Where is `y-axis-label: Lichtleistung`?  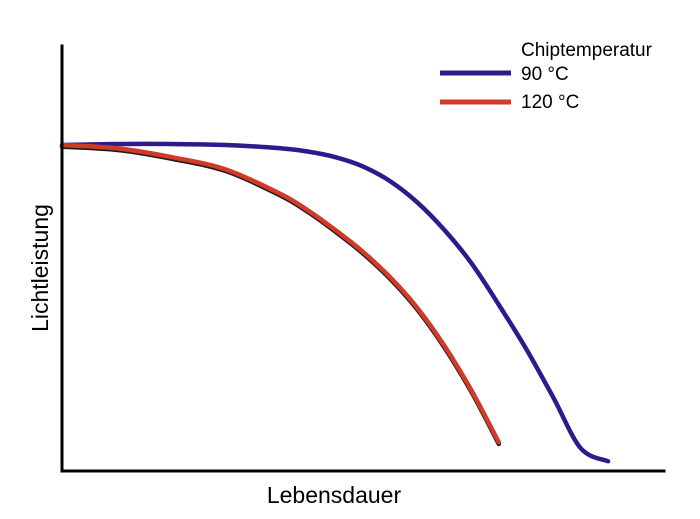 y-axis-label: Lichtleistung is located at coordinates (40, 268).